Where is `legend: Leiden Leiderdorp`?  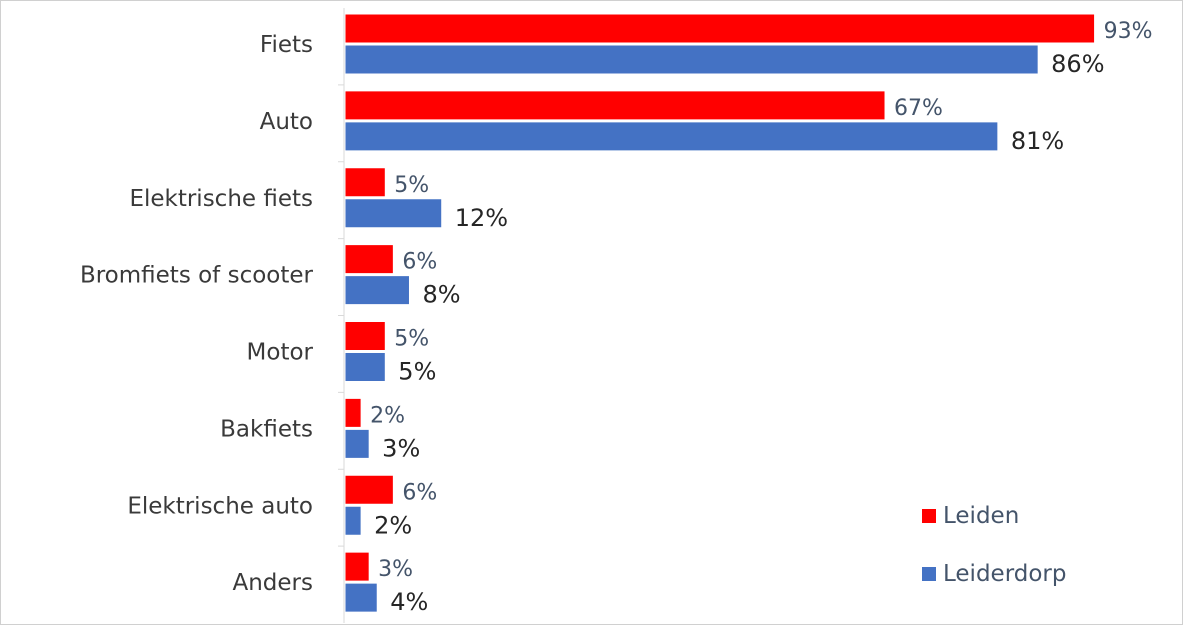 legend: Leiden Leiderdorp is located at coordinates (994, 545).